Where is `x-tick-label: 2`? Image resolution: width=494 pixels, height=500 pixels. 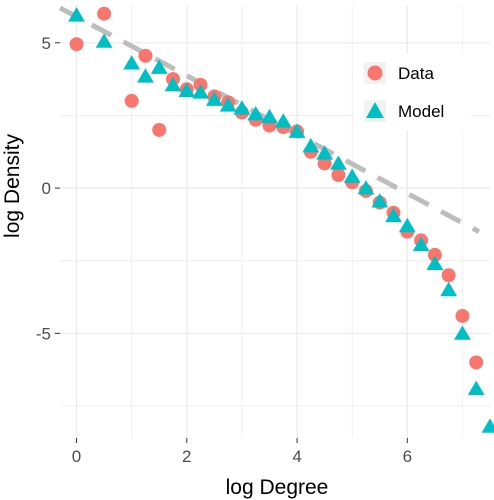 x-tick-label: 2 is located at coordinates (186, 456).